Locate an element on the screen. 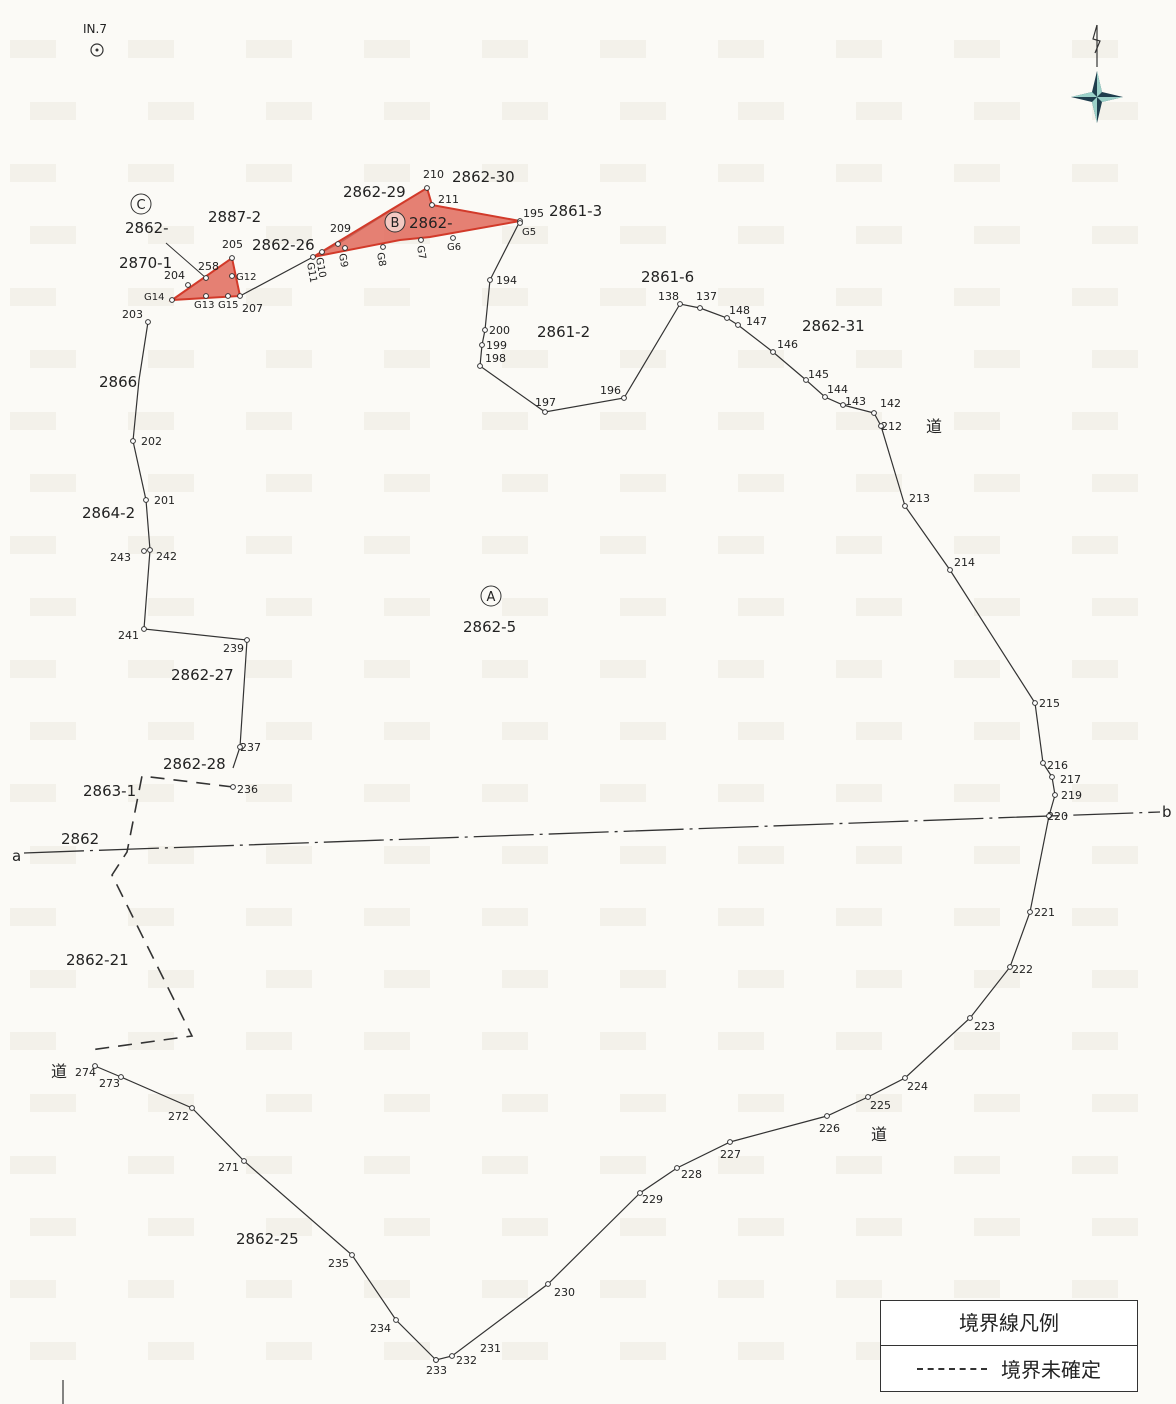 Image resolution: width=1176 pixels, height=1404 pixels. survey-point-label: 229 is located at coordinates (652, 1199).